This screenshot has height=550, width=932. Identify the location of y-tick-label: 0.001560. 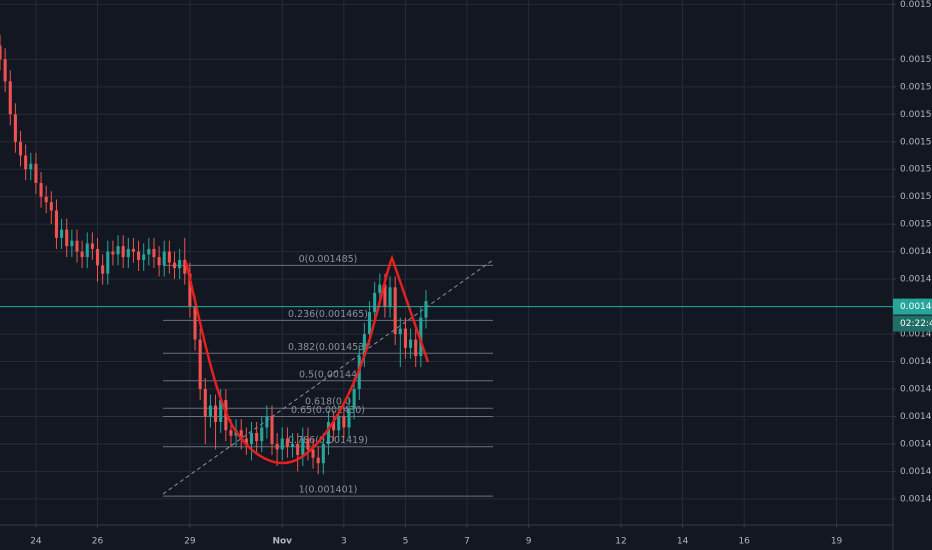
(916, 60).